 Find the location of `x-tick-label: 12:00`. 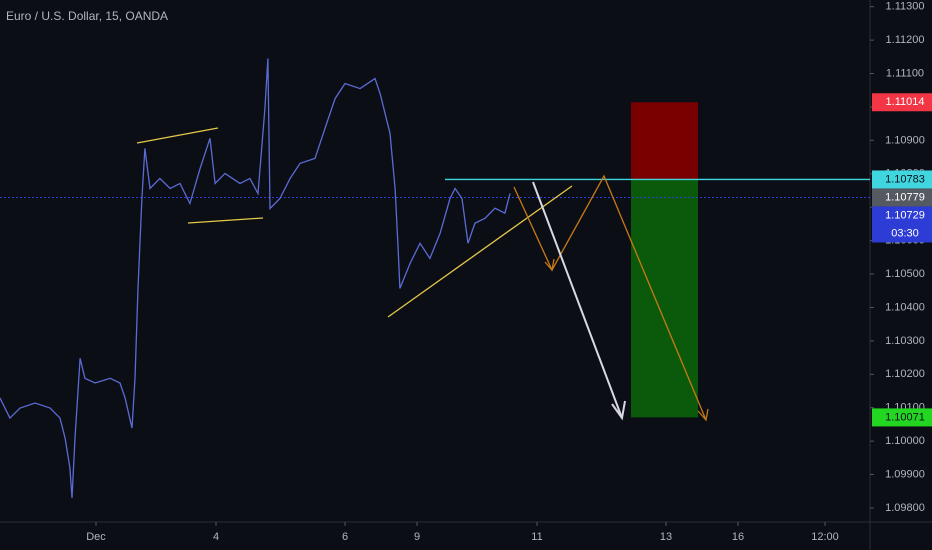

x-tick-label: 12:00 is located at coordinates (825, 537).